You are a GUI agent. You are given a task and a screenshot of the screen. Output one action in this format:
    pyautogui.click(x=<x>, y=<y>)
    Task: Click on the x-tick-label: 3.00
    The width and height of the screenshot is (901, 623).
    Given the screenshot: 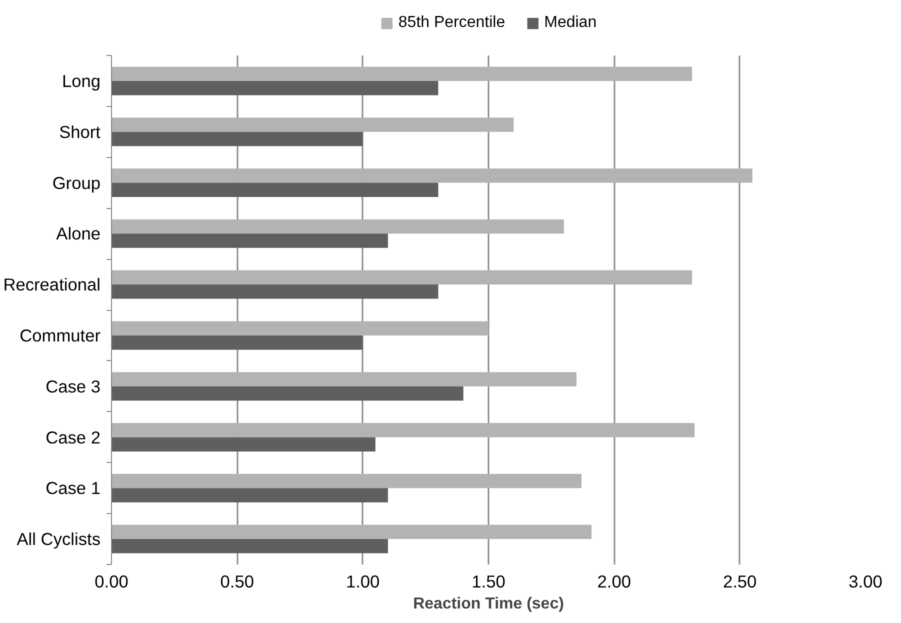 What is the action you would take?
    pyautogui.click(x=865, y=582)
    